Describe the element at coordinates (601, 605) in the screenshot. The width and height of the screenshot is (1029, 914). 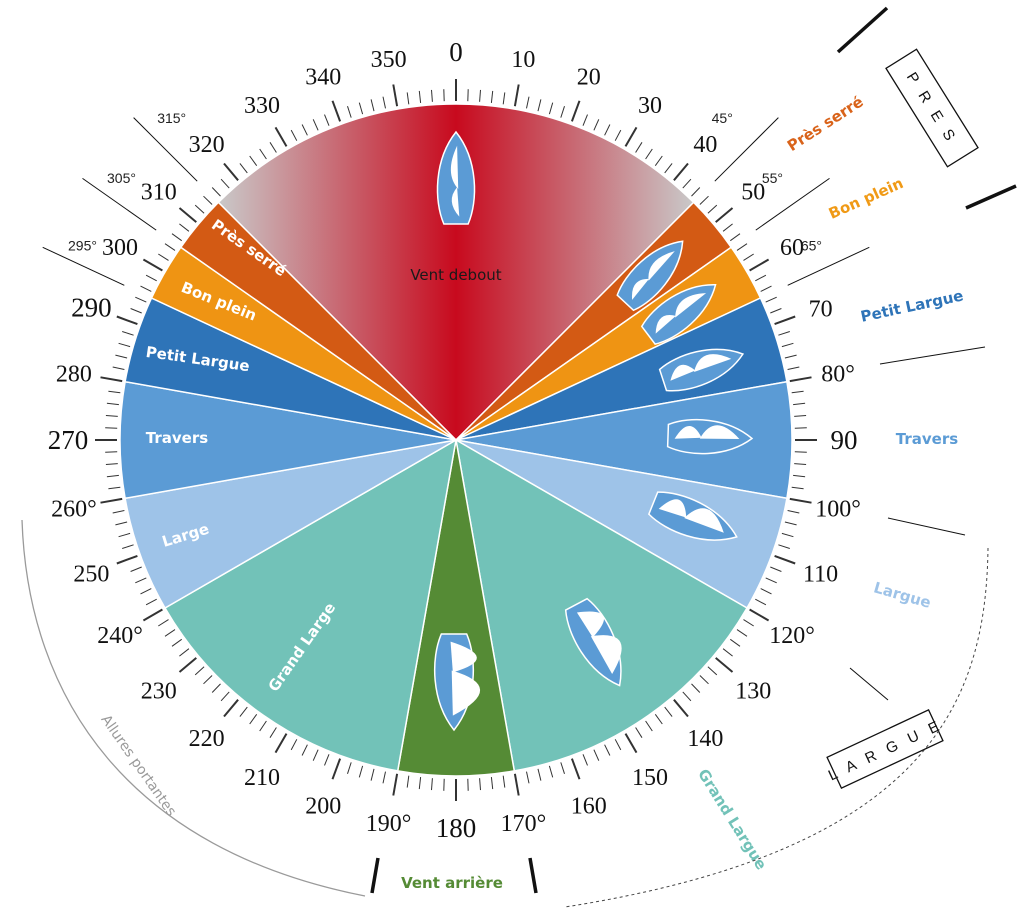
I see `sector-grand-large-right` at that location.